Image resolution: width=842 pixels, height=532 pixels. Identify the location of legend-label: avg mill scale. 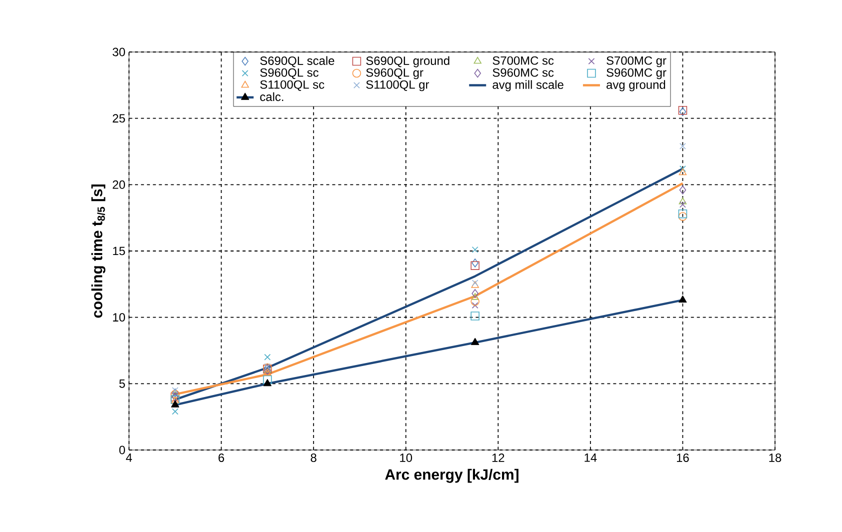
(528, 86).